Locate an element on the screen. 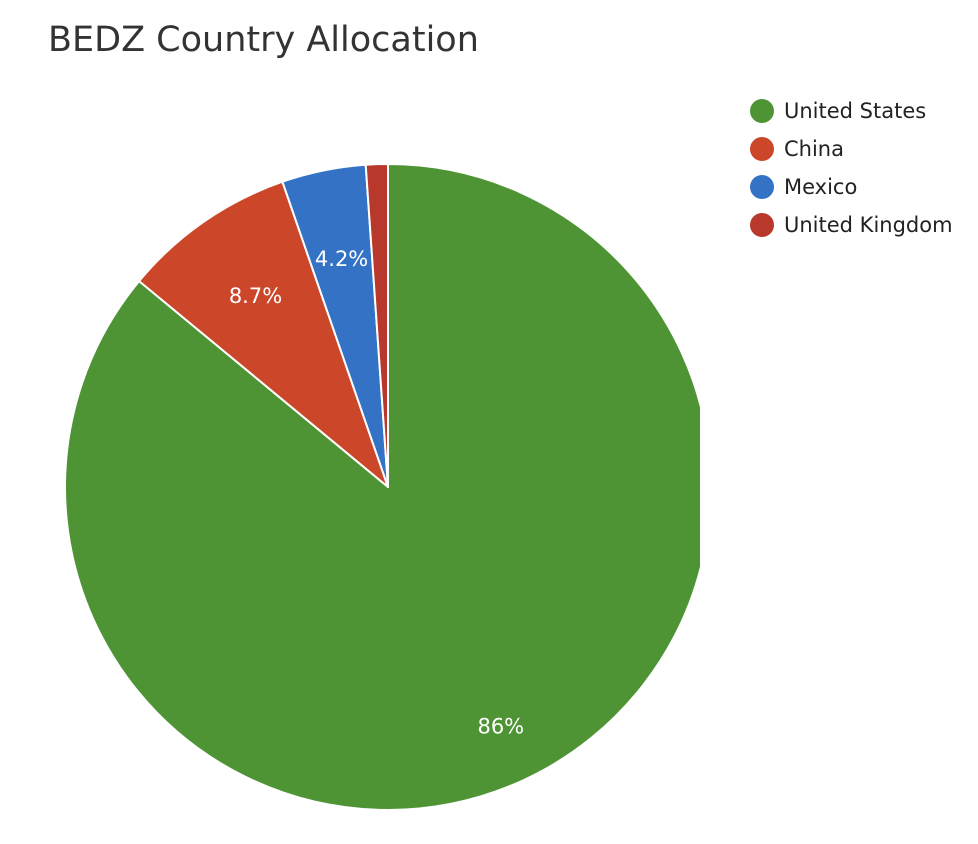  legend-swatch-united-states is located at coordinates (762, 111).